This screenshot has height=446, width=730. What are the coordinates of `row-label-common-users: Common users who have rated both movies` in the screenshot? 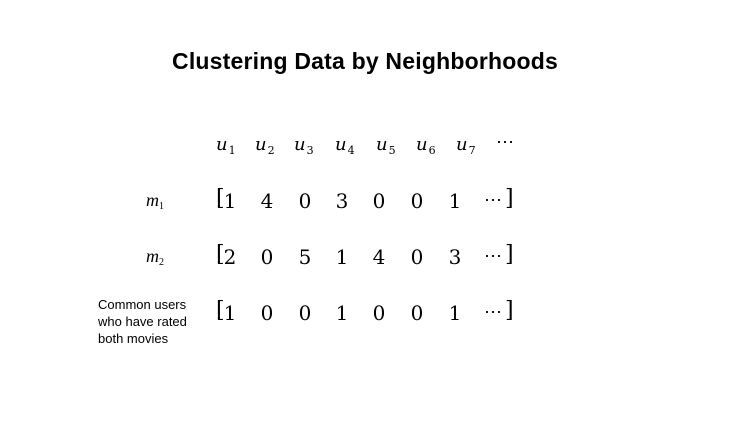 It's located at (142, 321).